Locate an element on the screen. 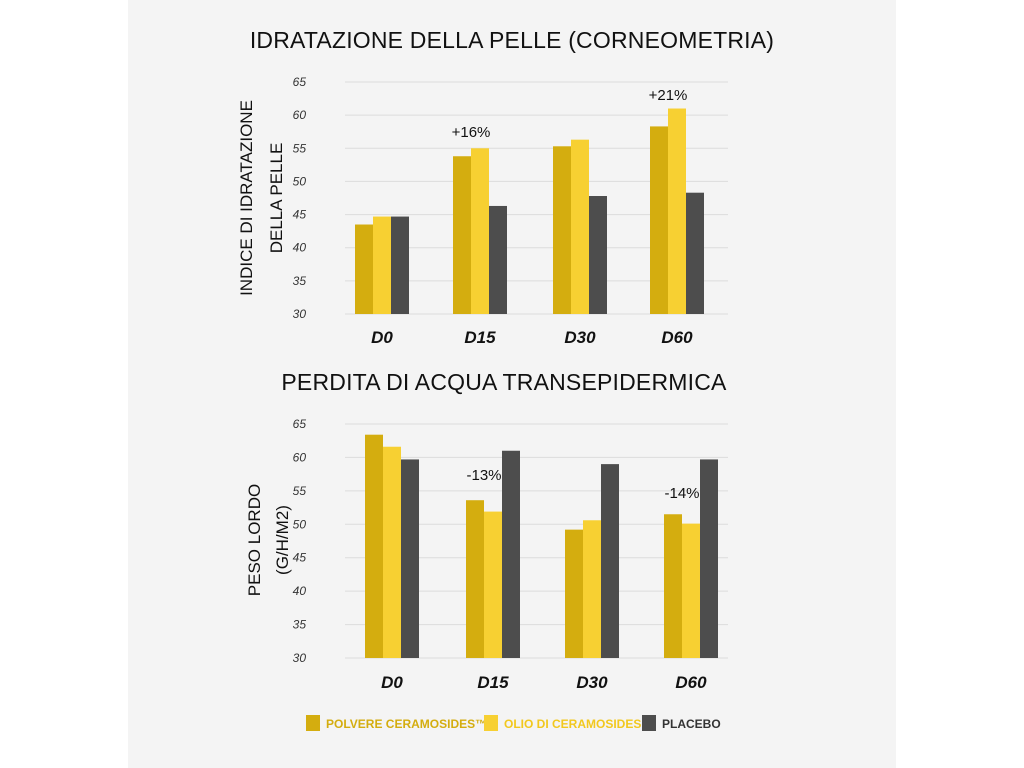 This screenshot has width=1024, height=768. y-axis-label: DELLA PELLE is located at coordinates (276, 198).